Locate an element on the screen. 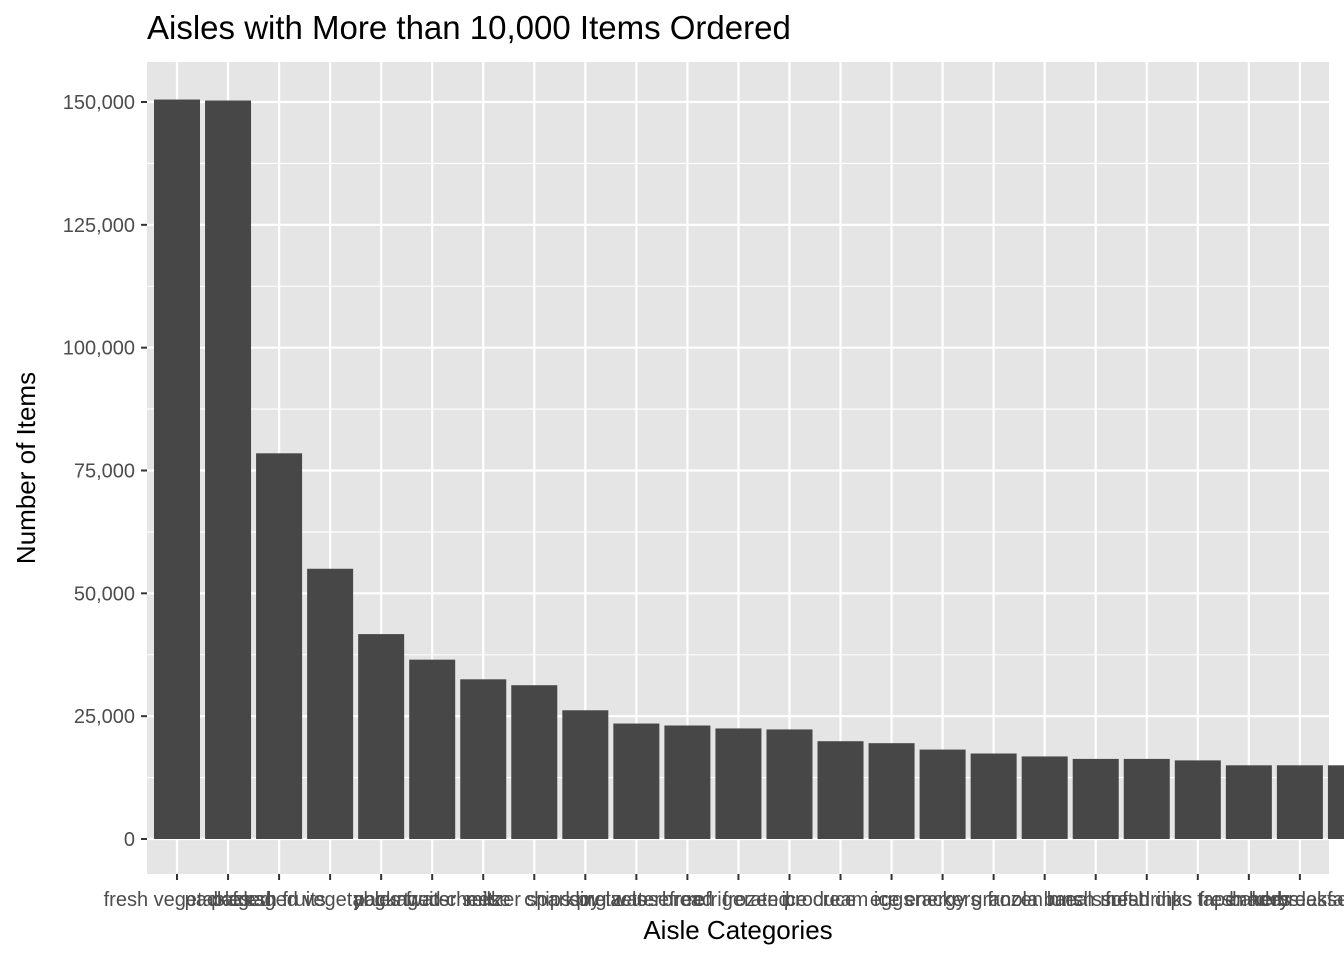  x-tick-label: bread is located at coordinates (687, 900).